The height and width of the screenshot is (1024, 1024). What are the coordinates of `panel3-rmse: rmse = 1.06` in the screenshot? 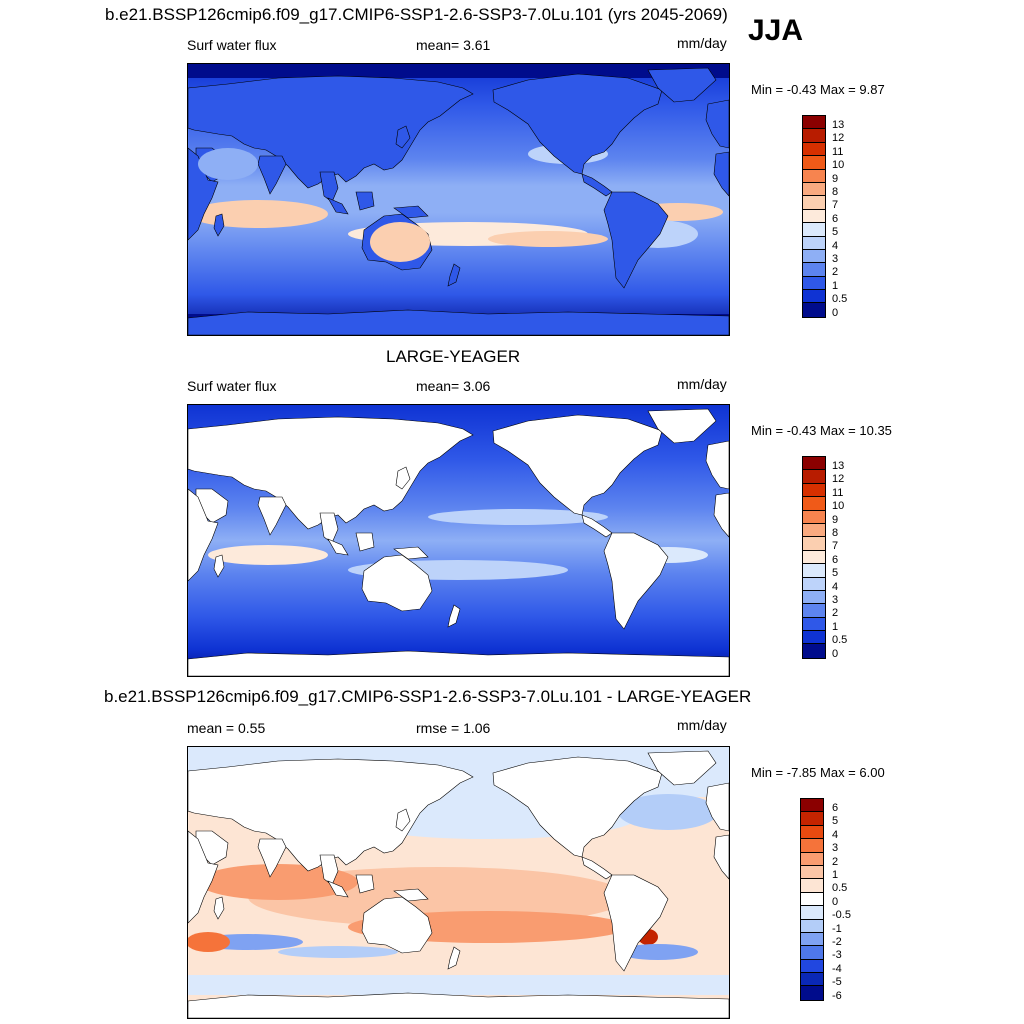 It's located at (453, 728).